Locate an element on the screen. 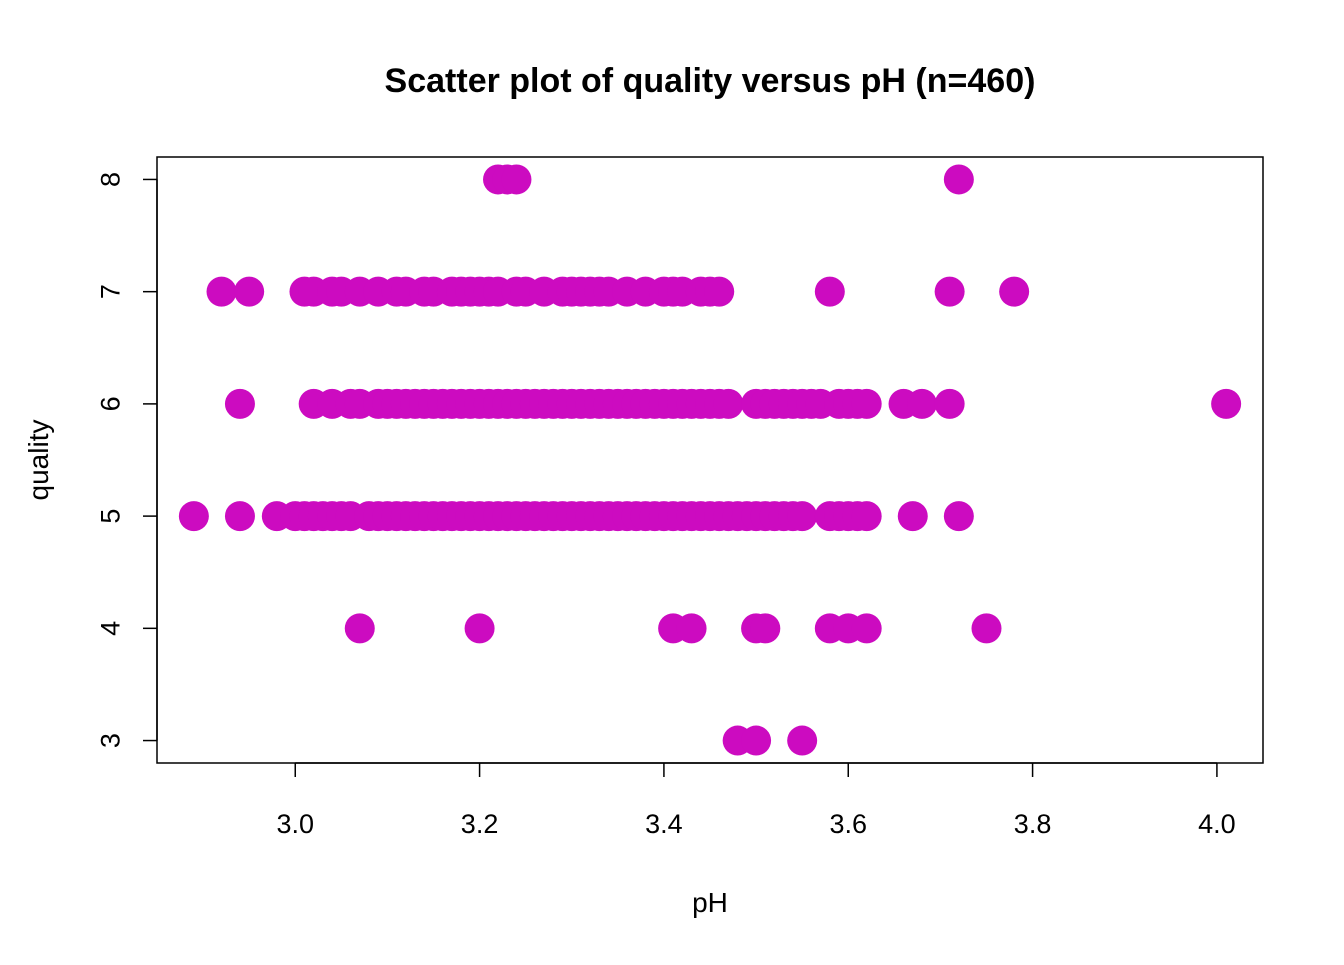 This screenshot has width=1344, height=965. x-tick-label: 3.4 is located at coordinates (664, 824).